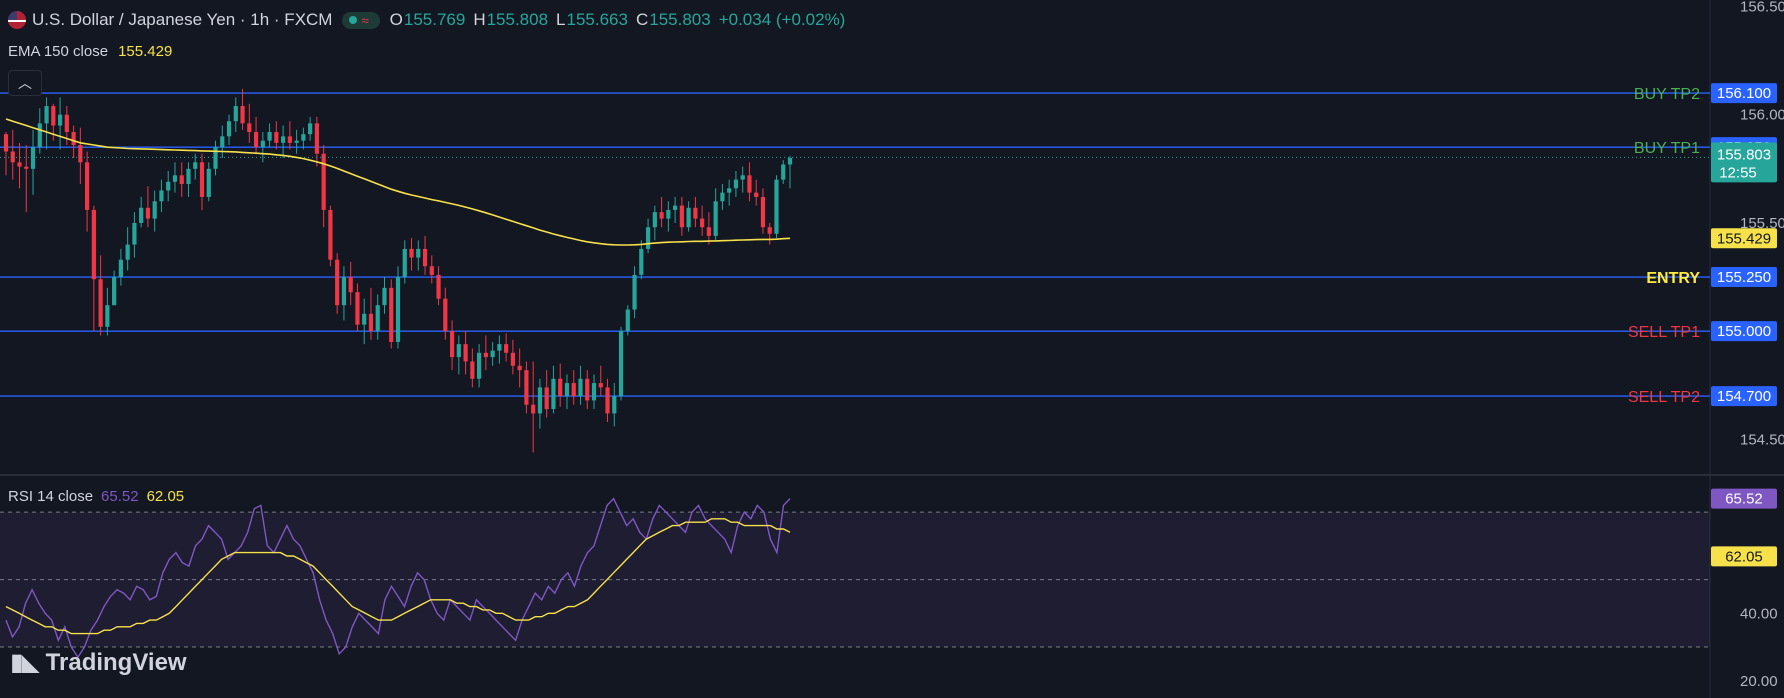  What do you see at coordinates (1762, 223) in the screenshot?
I see `price-axis-tick-2: 155.500` at bounding box center [1762, 223].